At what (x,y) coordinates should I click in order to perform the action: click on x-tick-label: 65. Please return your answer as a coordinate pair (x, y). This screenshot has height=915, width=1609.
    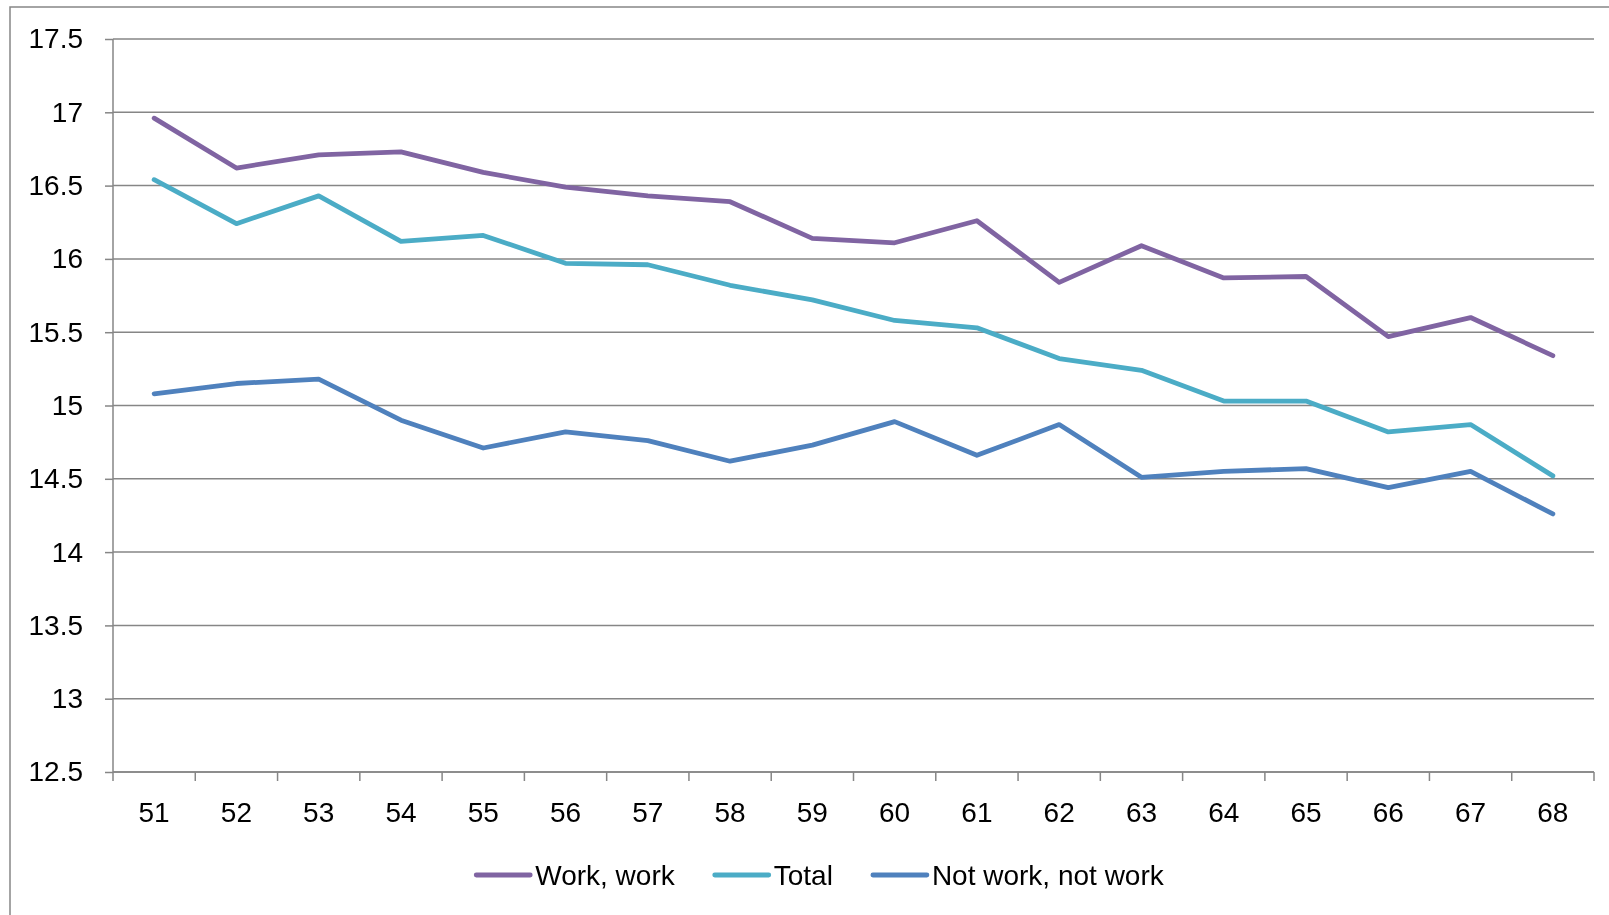
    Looking at the image, I should click on (1306, 812).